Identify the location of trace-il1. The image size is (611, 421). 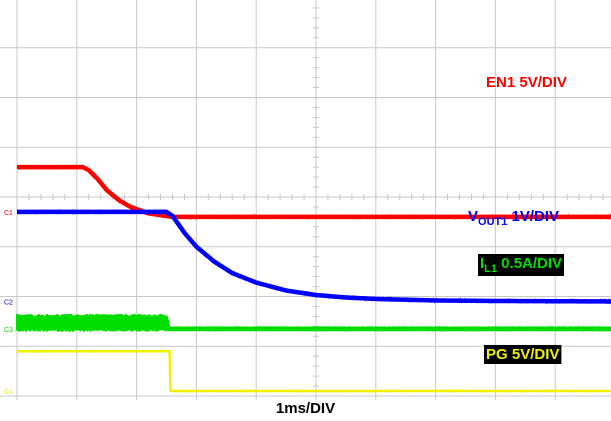
(313, 323).